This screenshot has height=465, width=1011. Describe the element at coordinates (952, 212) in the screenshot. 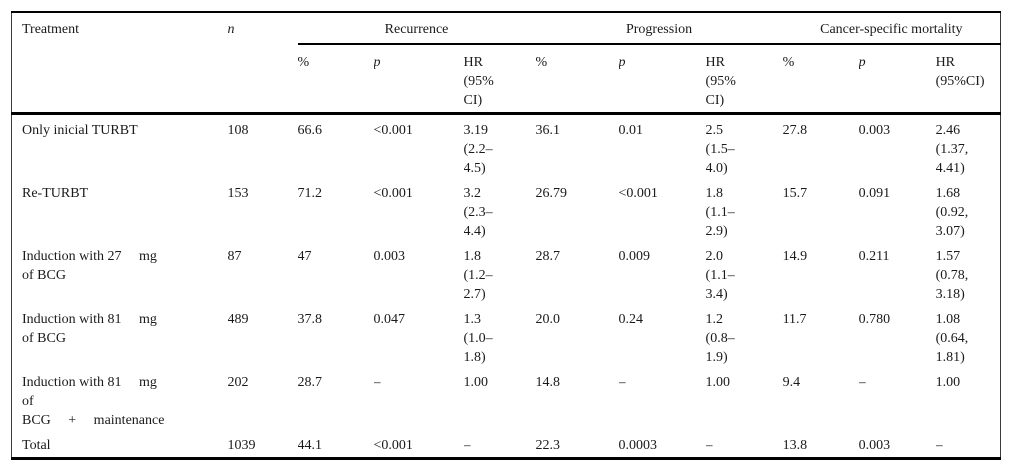

I see `value-cell: 1.68 (0.92, 3.07)` at that location.